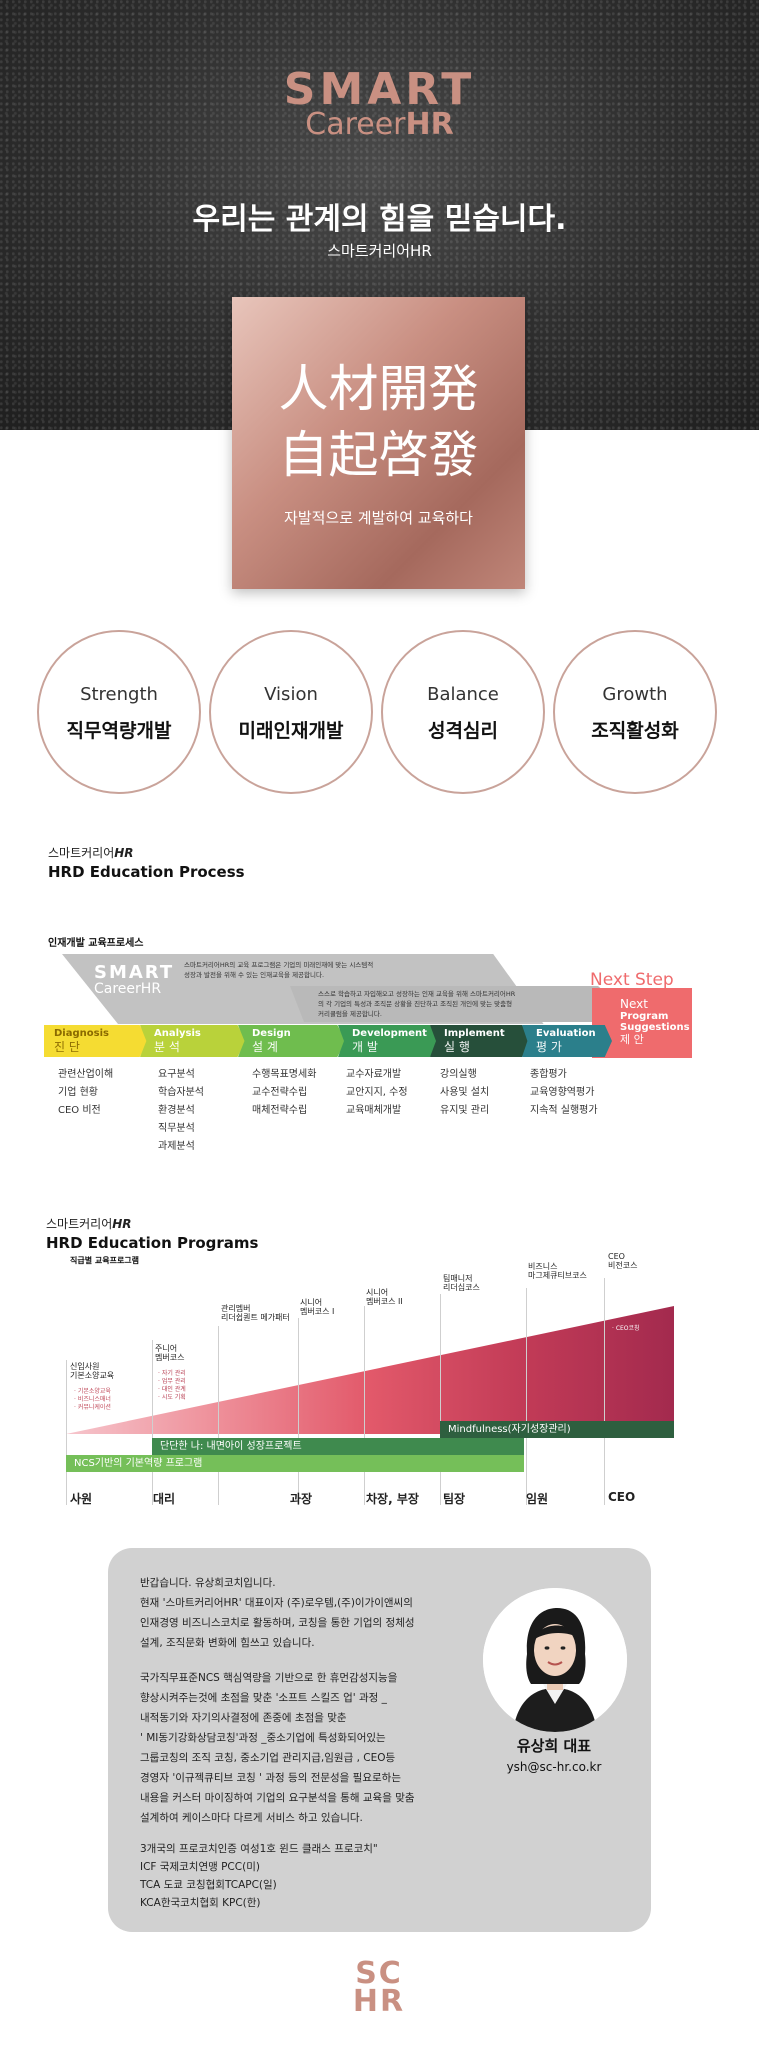 The width and height of the screenshot is (759, 2048). I want to click on process-column-analysis: 요구분석 학습자분석 환경분석 직무분석 과제분석, so click(181, 1111).